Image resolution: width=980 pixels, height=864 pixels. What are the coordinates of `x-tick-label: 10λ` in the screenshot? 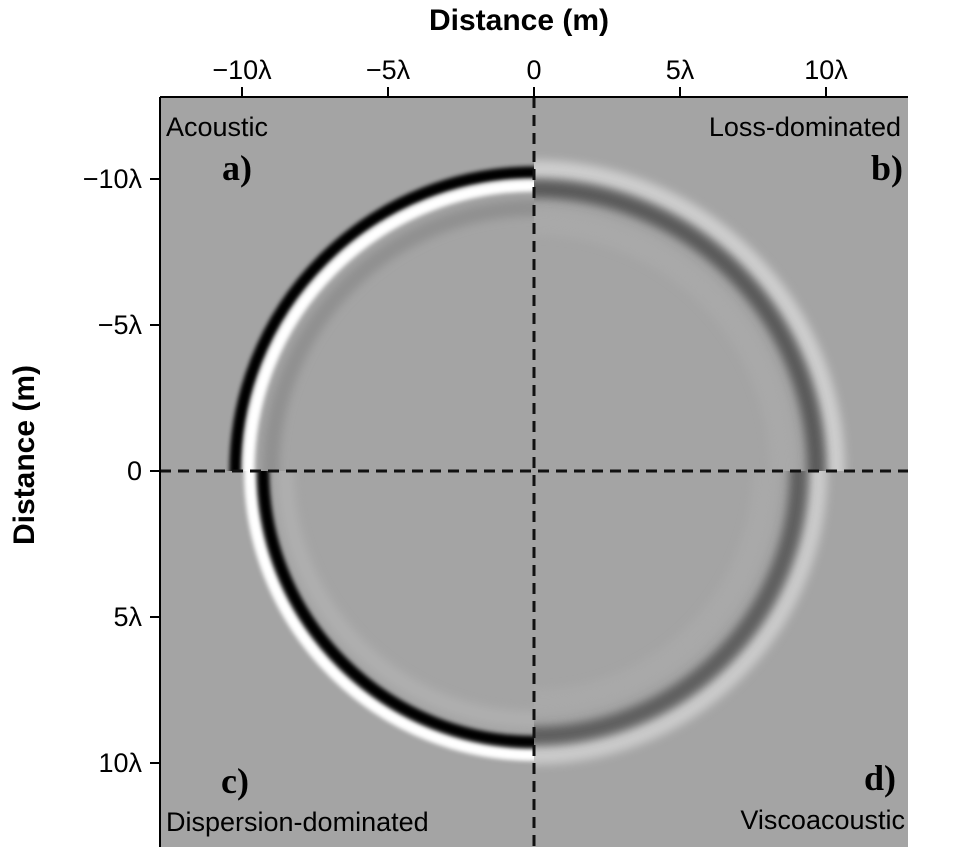 It's located at (826, 70).